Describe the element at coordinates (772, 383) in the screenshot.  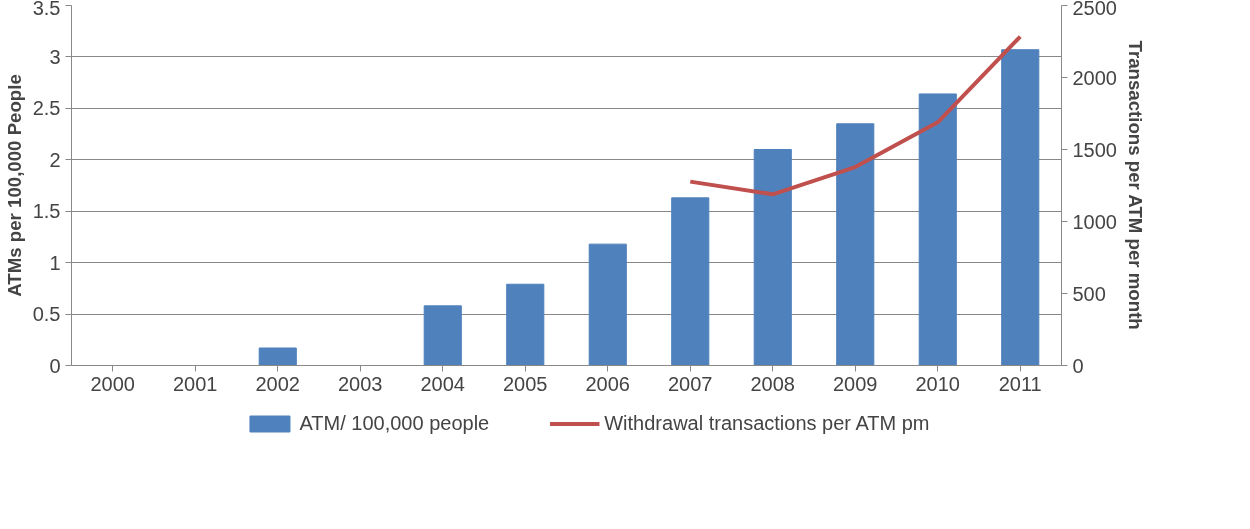
I see `x-tick-label: 2008` at that location.